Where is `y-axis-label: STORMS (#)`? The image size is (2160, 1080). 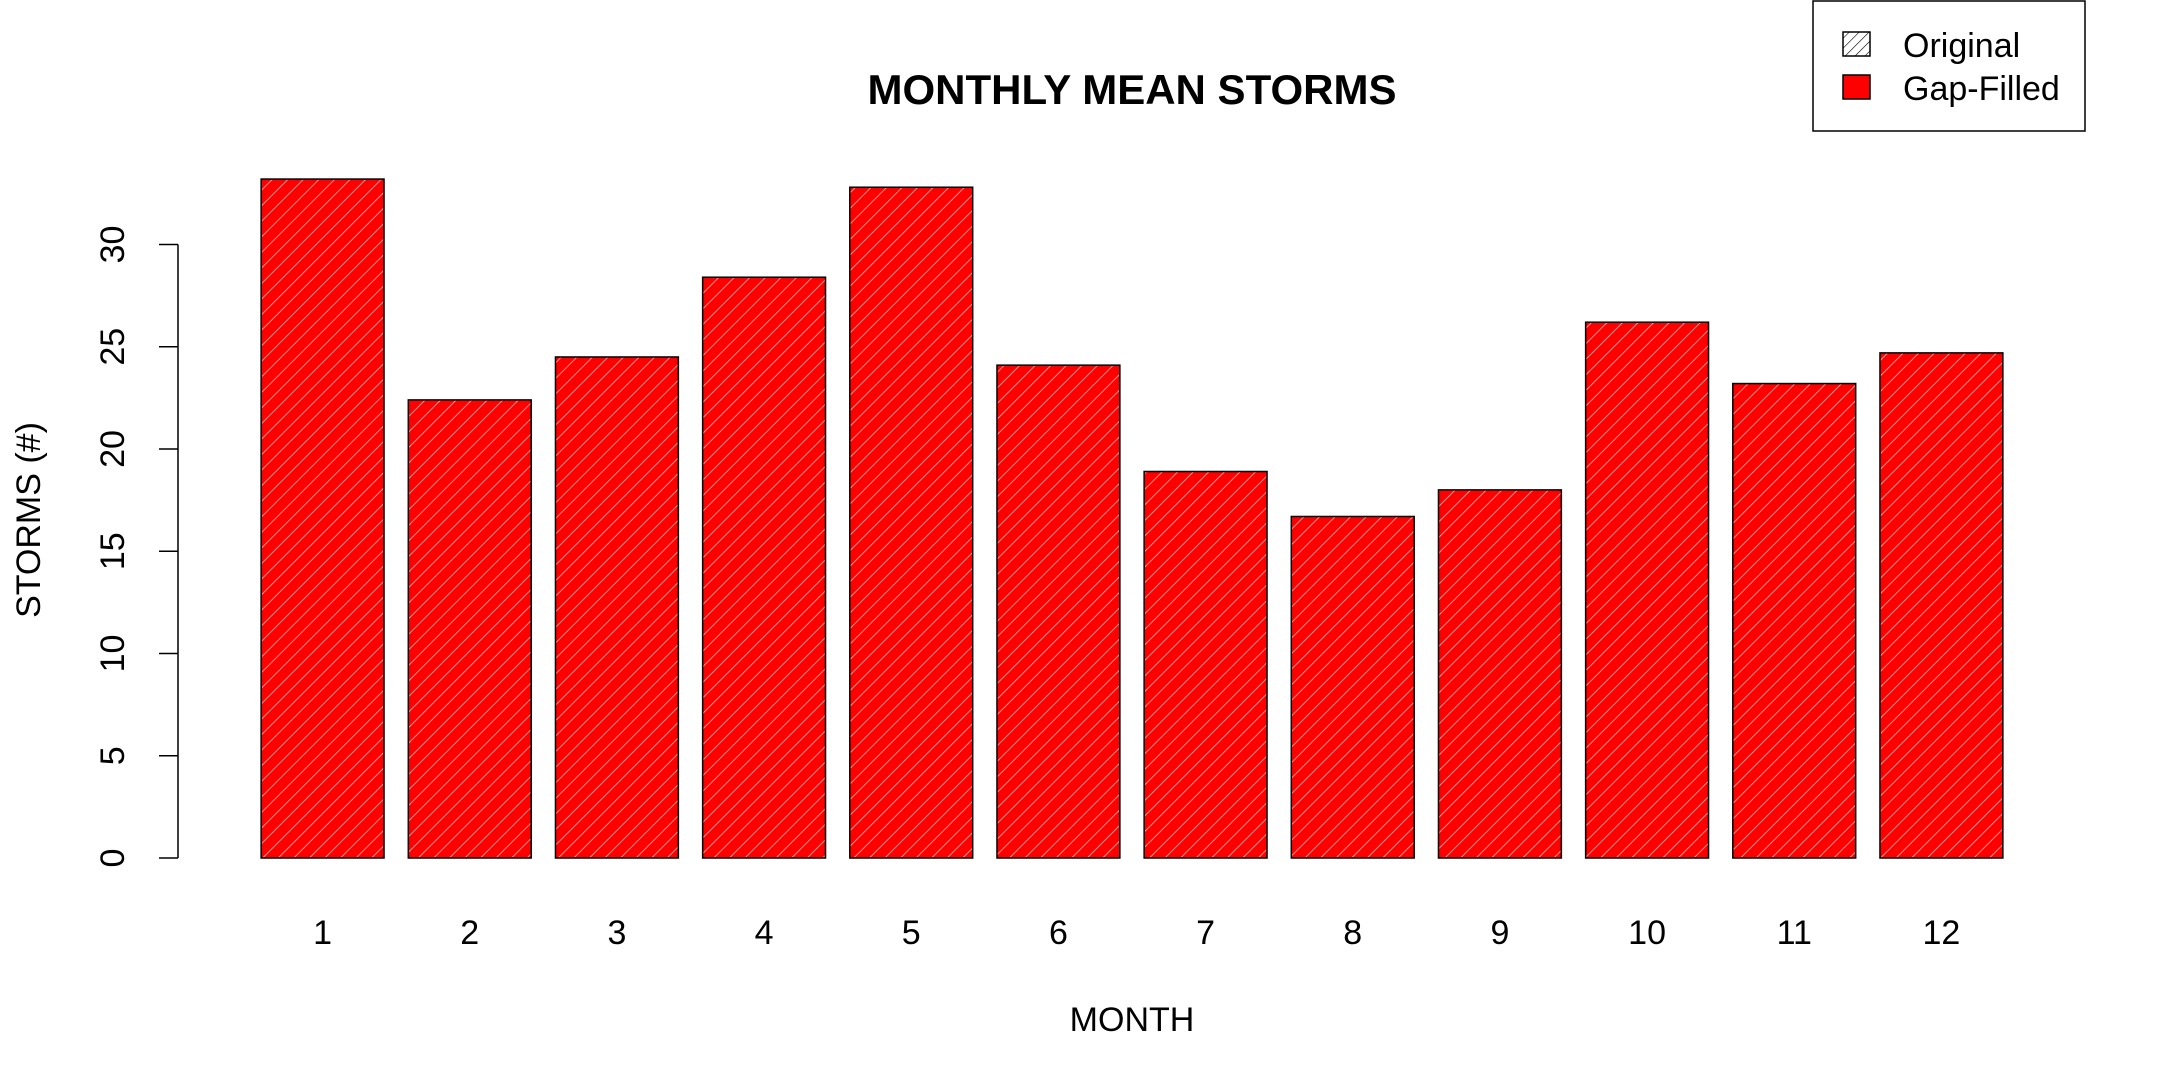
y-axis-label: STORMS (#) is located at coordinates (29, 520).